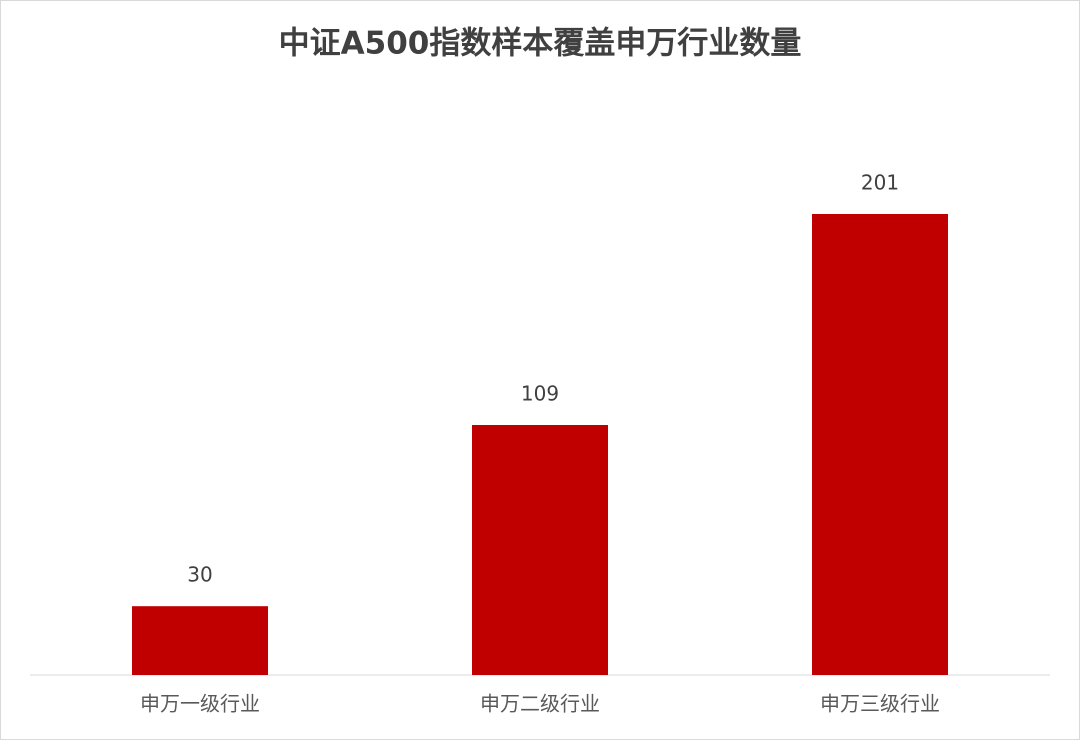 This screenshot has height=740, width=1080. Describe the element at coordinates (199, 575) in the screenshot. I see `data-label: 30` at that location.